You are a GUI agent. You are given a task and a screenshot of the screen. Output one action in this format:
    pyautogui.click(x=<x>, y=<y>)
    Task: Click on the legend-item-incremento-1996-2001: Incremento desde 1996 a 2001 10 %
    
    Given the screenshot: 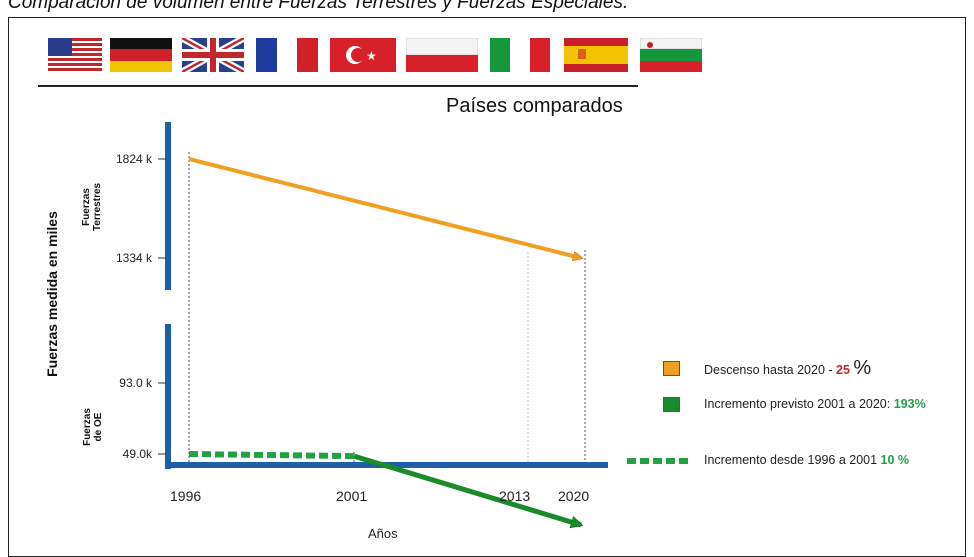 What is the action you would take?
    pyautogui.click(x=807, y=460)
    